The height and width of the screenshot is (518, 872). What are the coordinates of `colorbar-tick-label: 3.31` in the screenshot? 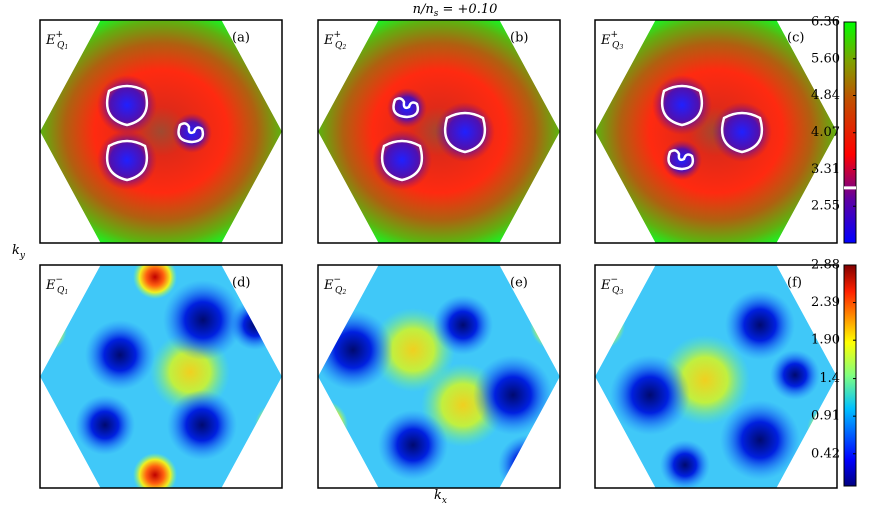 It's located at (825, 169).